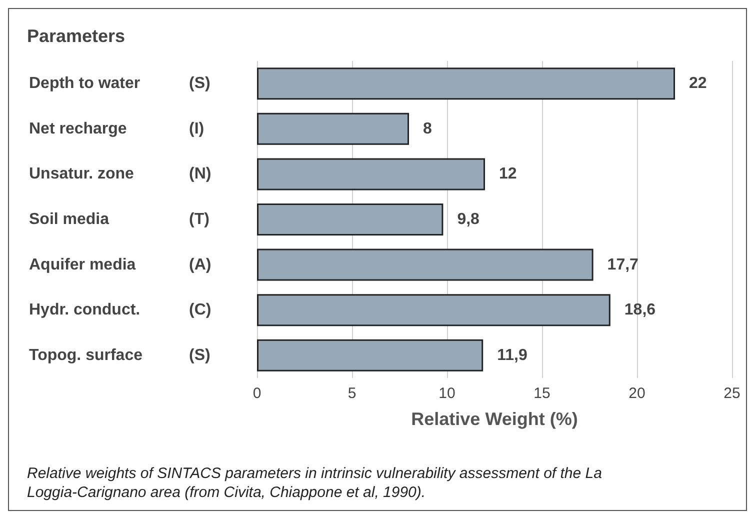 The height and width of the screenshot is (517, 753). What do you see at coordinates (116, 129) in the screenshot?
I see `category-label: Net recharge (I)` at bounding box center [116, 129].